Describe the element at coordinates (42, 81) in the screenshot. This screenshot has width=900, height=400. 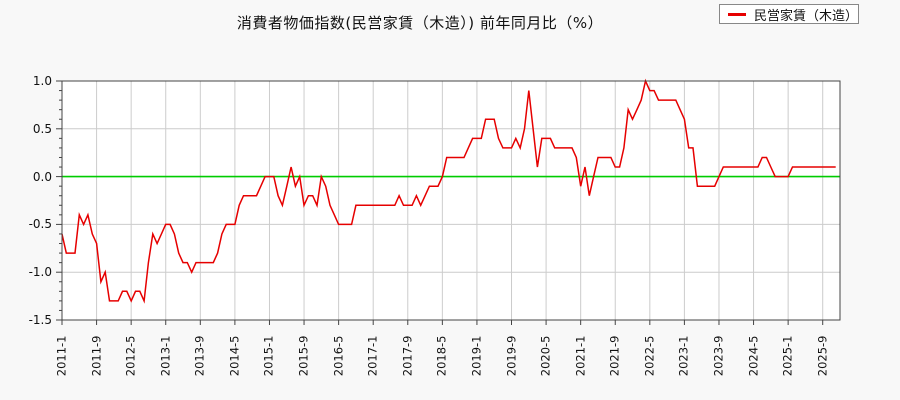
I see `y-tick-label: 1.0` at that location.